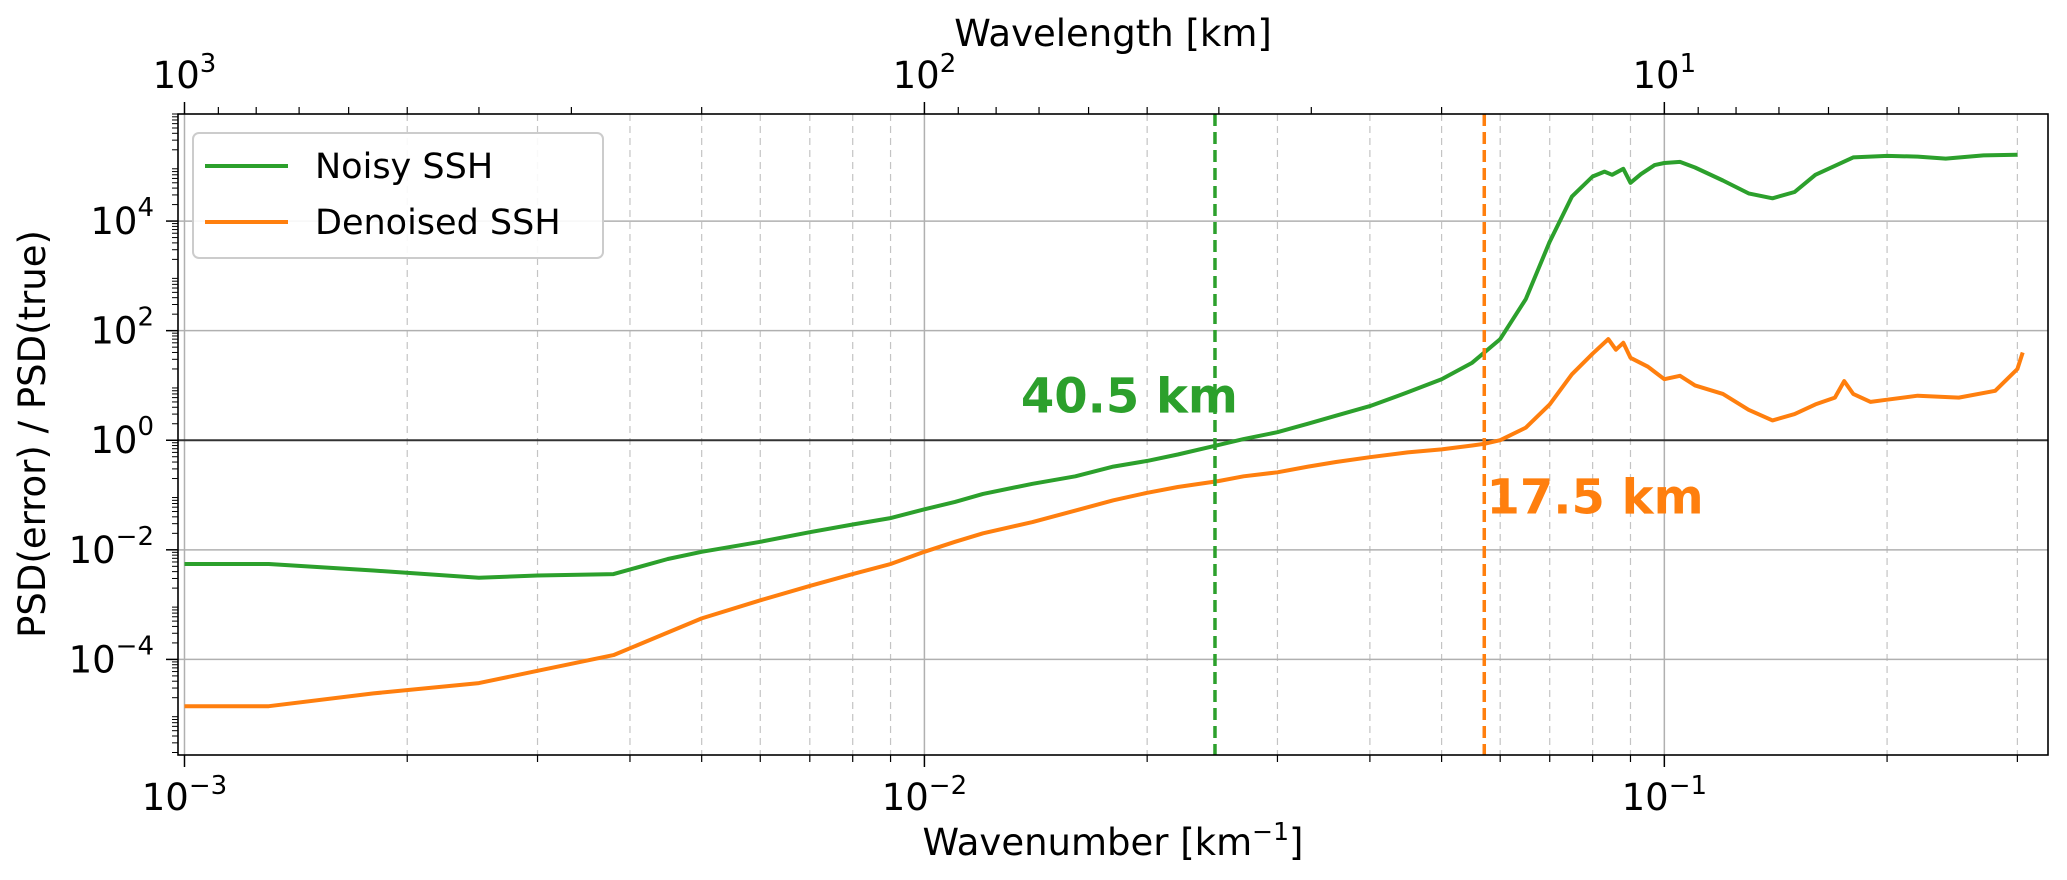 This screenshot has height=880, width=2067. I want to click on y-tick-label: 10², so click(122, 328).